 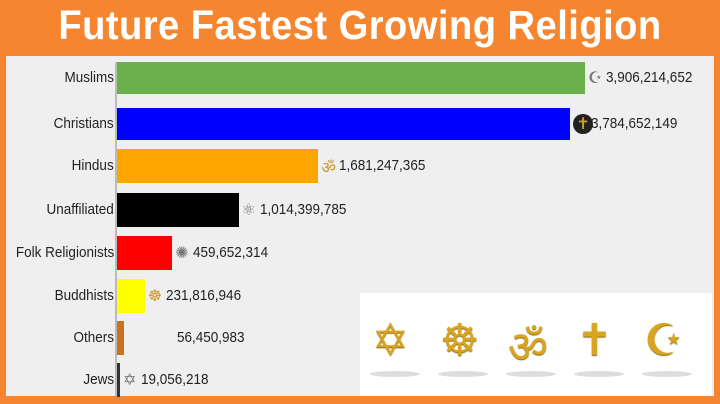 What do you see at coordinates (360, 25) in the screenshot?
I see `chart-title: Future Fastest Growing Religion` at bounding box center [360, 25].